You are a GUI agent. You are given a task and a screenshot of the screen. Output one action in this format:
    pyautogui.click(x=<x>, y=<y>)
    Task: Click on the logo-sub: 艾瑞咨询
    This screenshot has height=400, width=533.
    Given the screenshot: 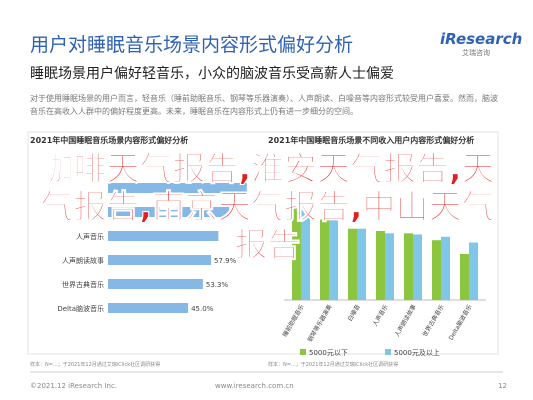 What is the action you would take?
    pyautogui.click(x=476, y=53)
    